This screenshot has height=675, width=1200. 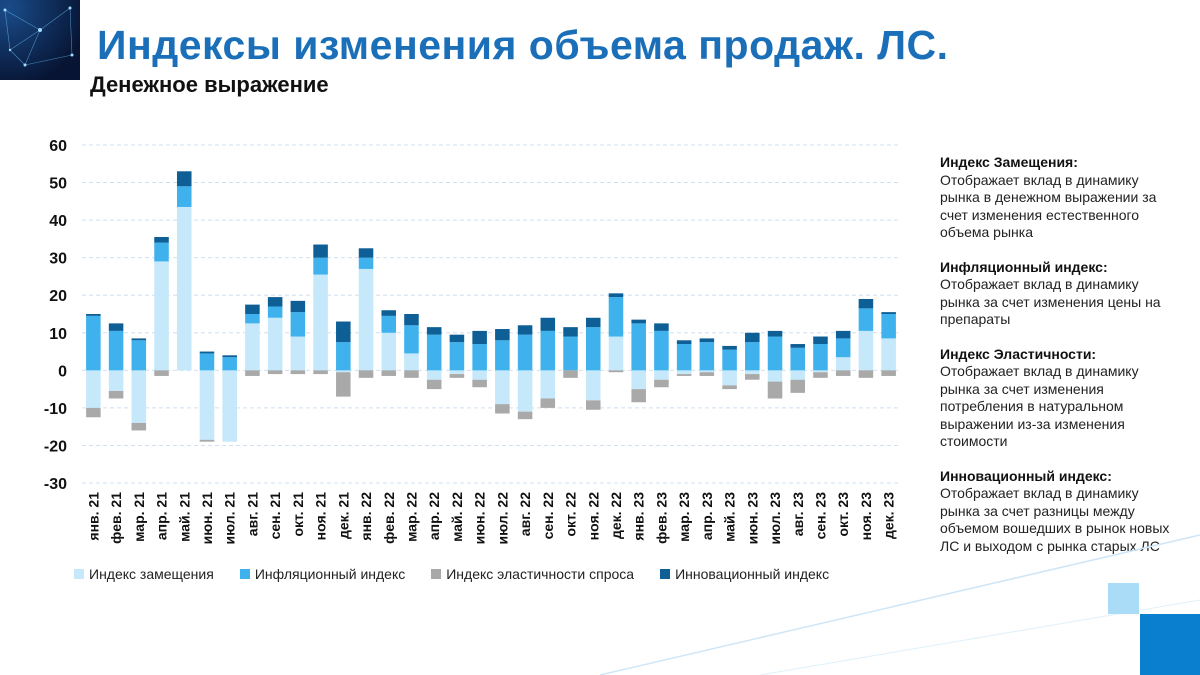 What do you see at coordinates (62, 371) in the screenshot?
I see `y-tick-label: 0` at bounding box center [62, 371].